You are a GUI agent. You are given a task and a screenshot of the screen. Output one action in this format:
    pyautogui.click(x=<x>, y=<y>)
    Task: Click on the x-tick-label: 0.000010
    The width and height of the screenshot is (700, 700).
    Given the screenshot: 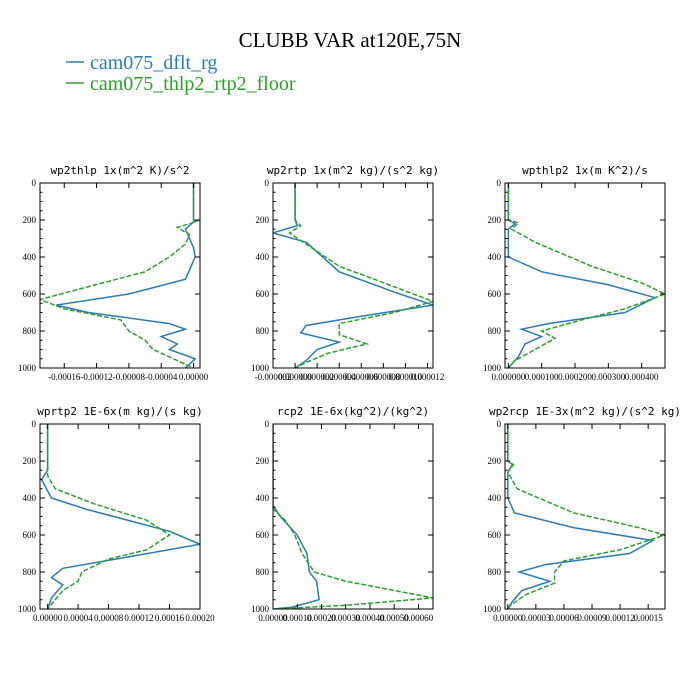 What is the action you would take?
    pyautogui.click(x=406, y=377)
    